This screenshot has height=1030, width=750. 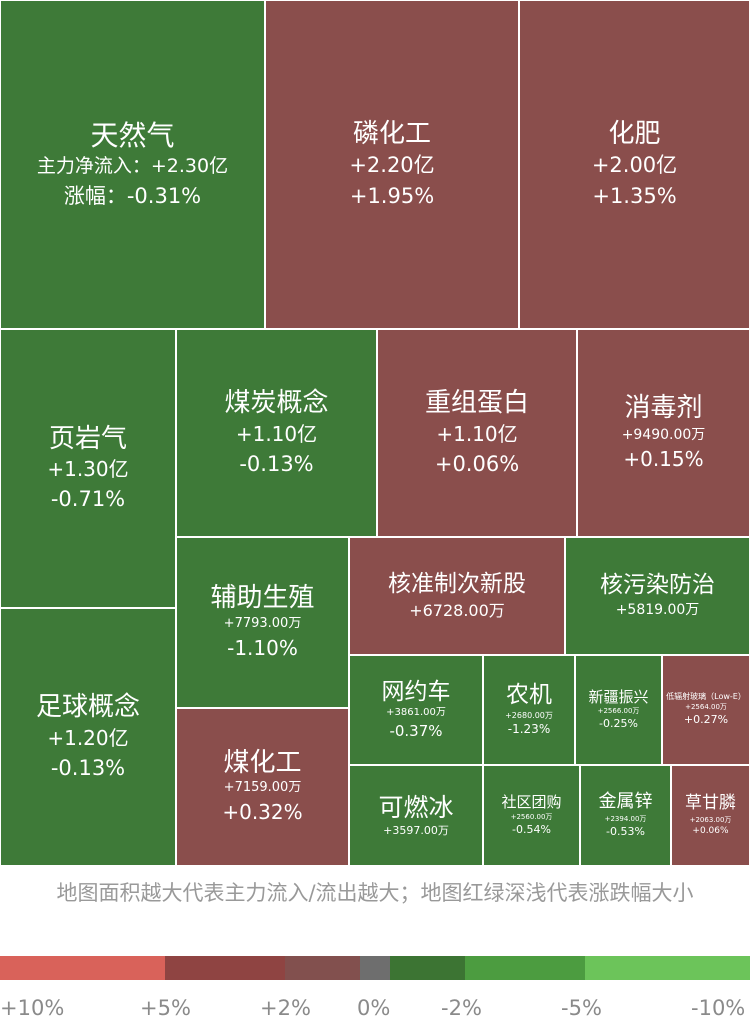 What do you see at coordinates (416, 713) in the screenshot?
I see `tile-net-inflow: +3861.00万` at bounding box center [416, 713].